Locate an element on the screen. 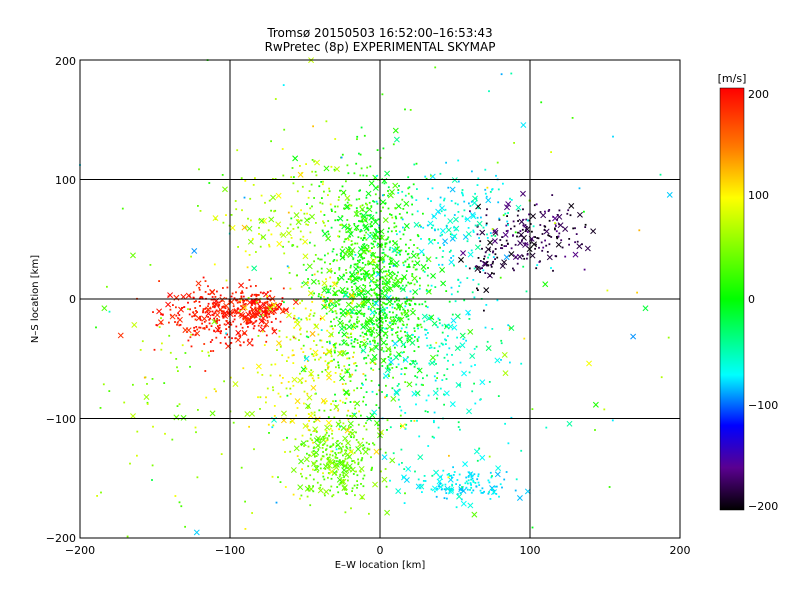 The image size is (800, 600). x-tick-label: 200 is located at coordinates (680, 550).